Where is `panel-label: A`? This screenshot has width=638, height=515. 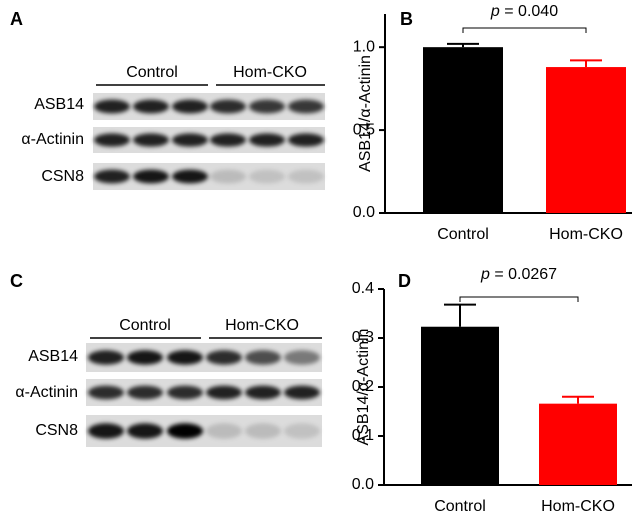
panel-label: A is located at coordinates (16, 19).